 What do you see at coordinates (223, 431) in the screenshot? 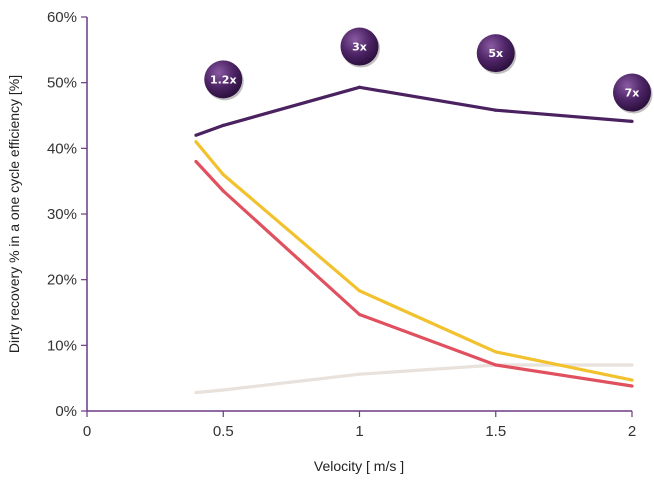
I see `x-tick-label: 0.5` at bounding box center [223, 431].